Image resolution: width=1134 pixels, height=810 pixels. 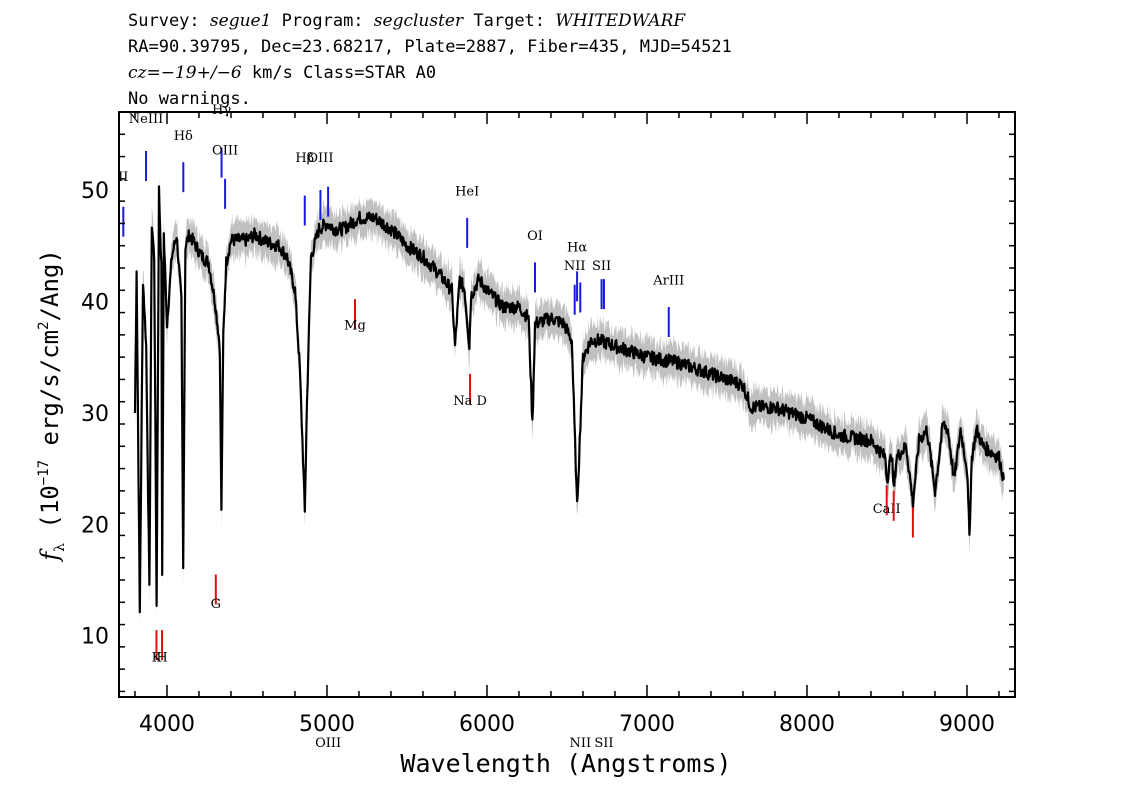 I want to click on header-line-3: cz=−19+/−6 km/s Class=STAR A0, so click(x=282, y=73).